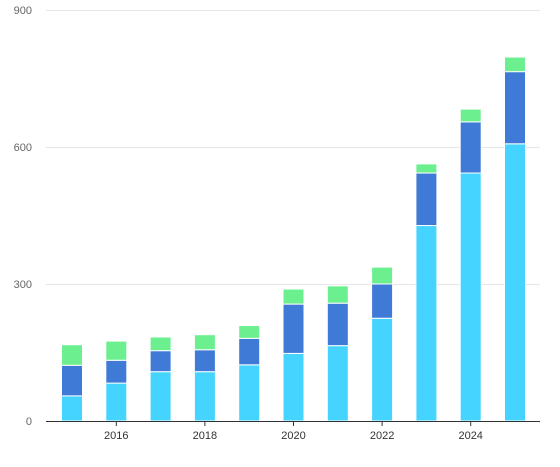 The height and width of the screenshot is (467, 560). What do you see at coordinates (470, 436) in the screenshot?
I see `x-tick-label: 2024` at bounding box center [470, 436].